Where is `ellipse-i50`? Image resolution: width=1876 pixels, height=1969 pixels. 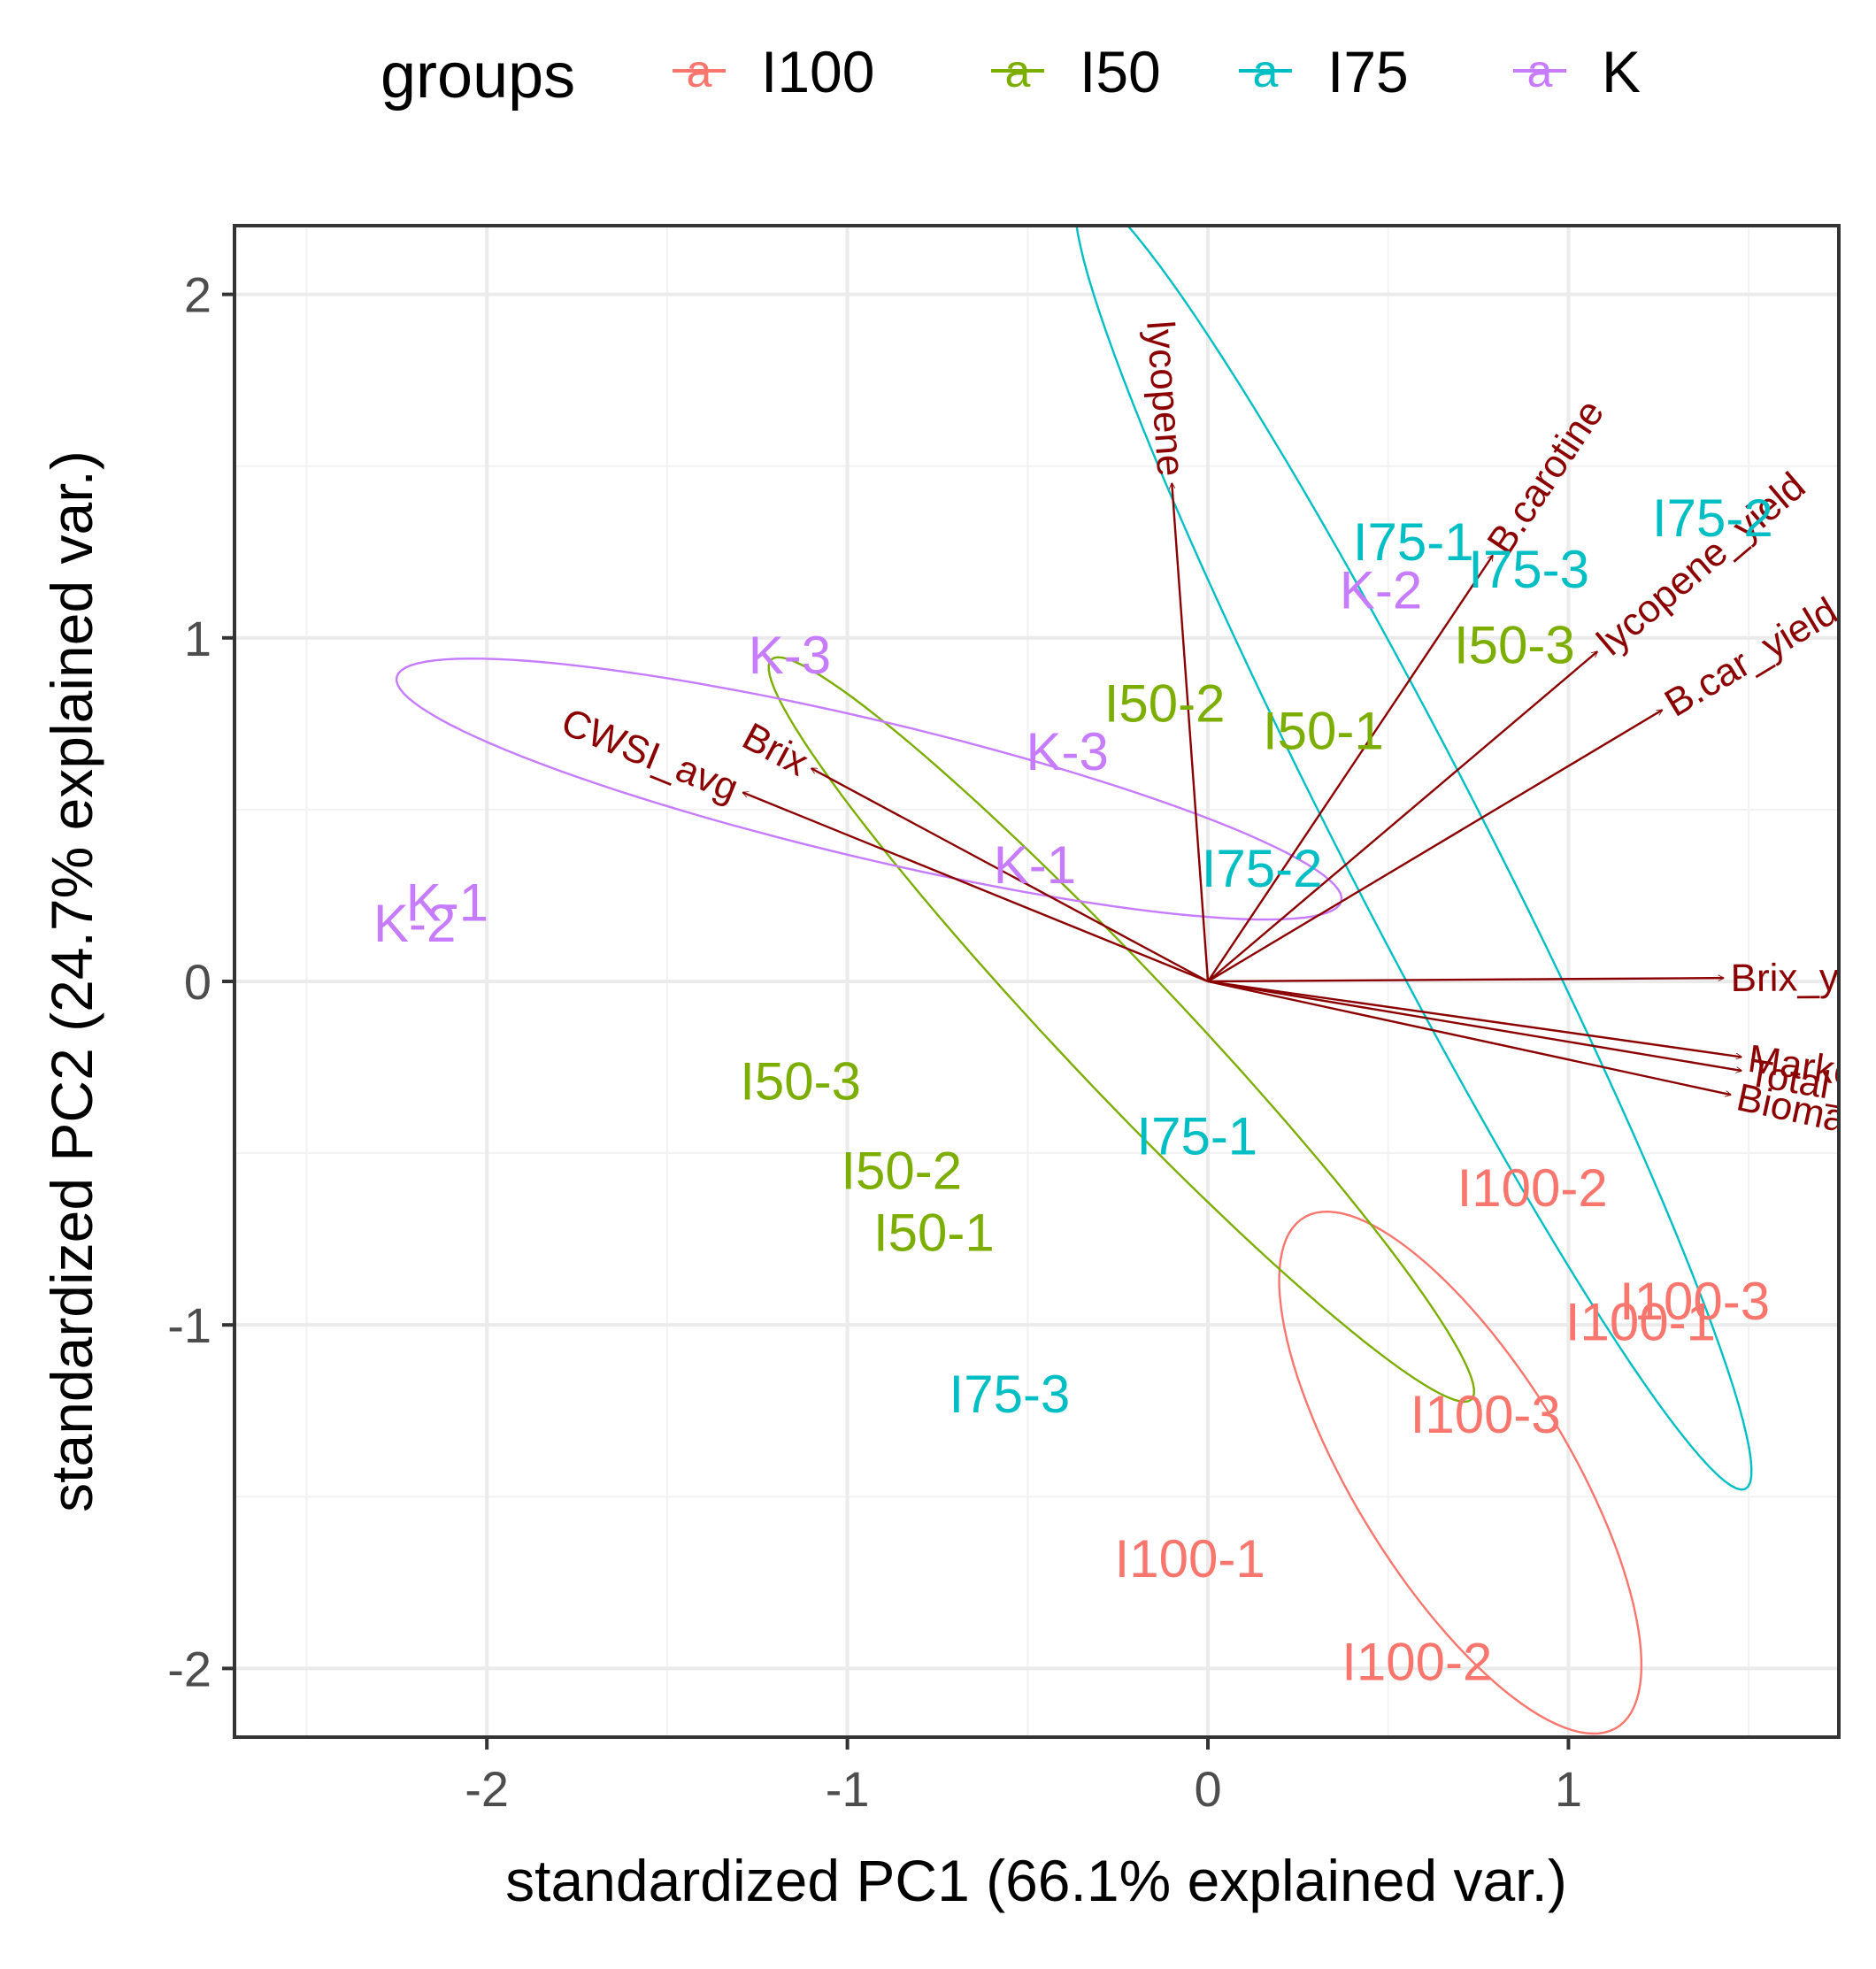 ellipse-i50 is located at coordinates (1121, 1030).